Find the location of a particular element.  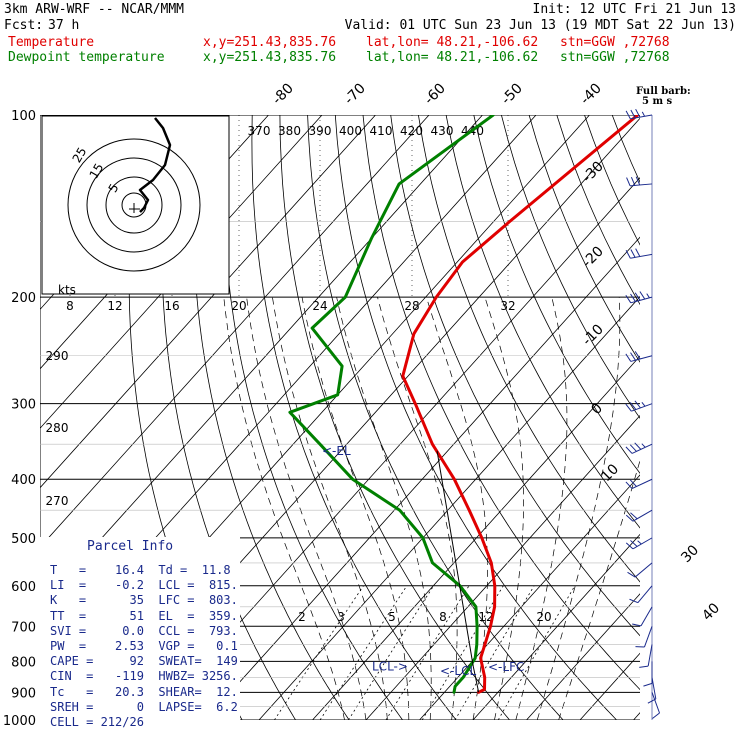

isotherm-label: 10 is located at coordinates (610, 473).